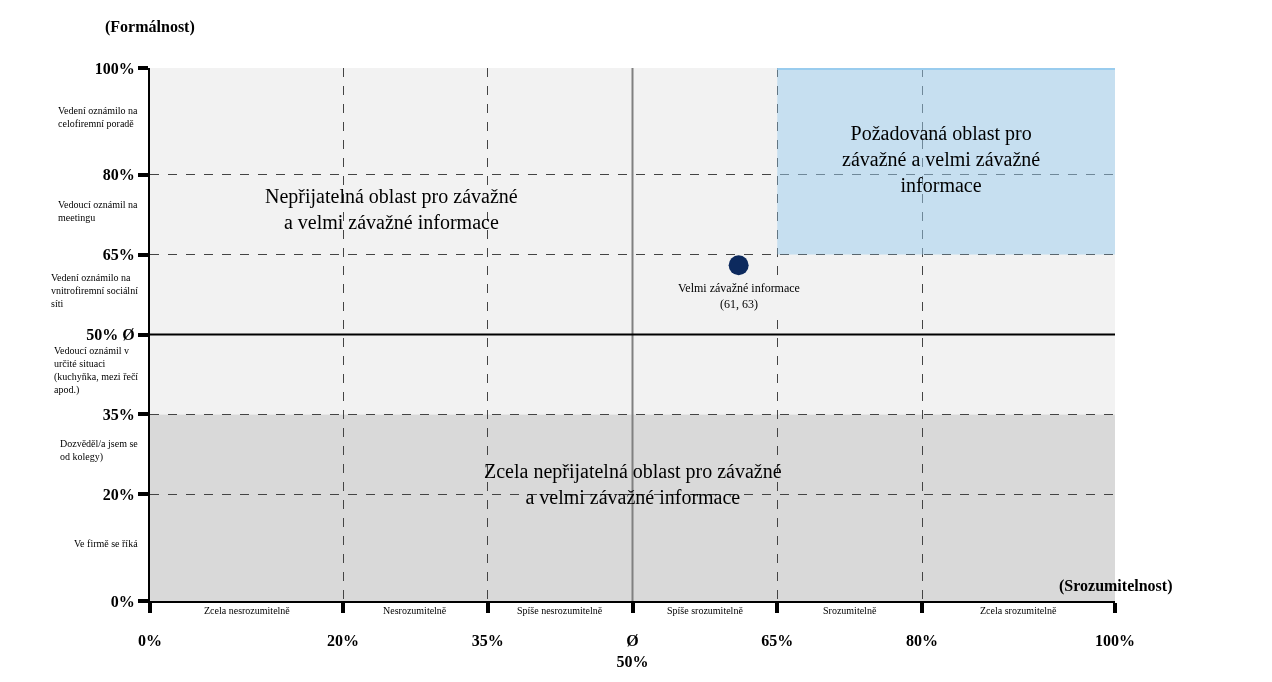 This screenshot has width=1272, height=682. What do you see at coordinates (122, 601) in the screenshot?
I see `y-tick-label: 0%` at bounding box center [122, 601].